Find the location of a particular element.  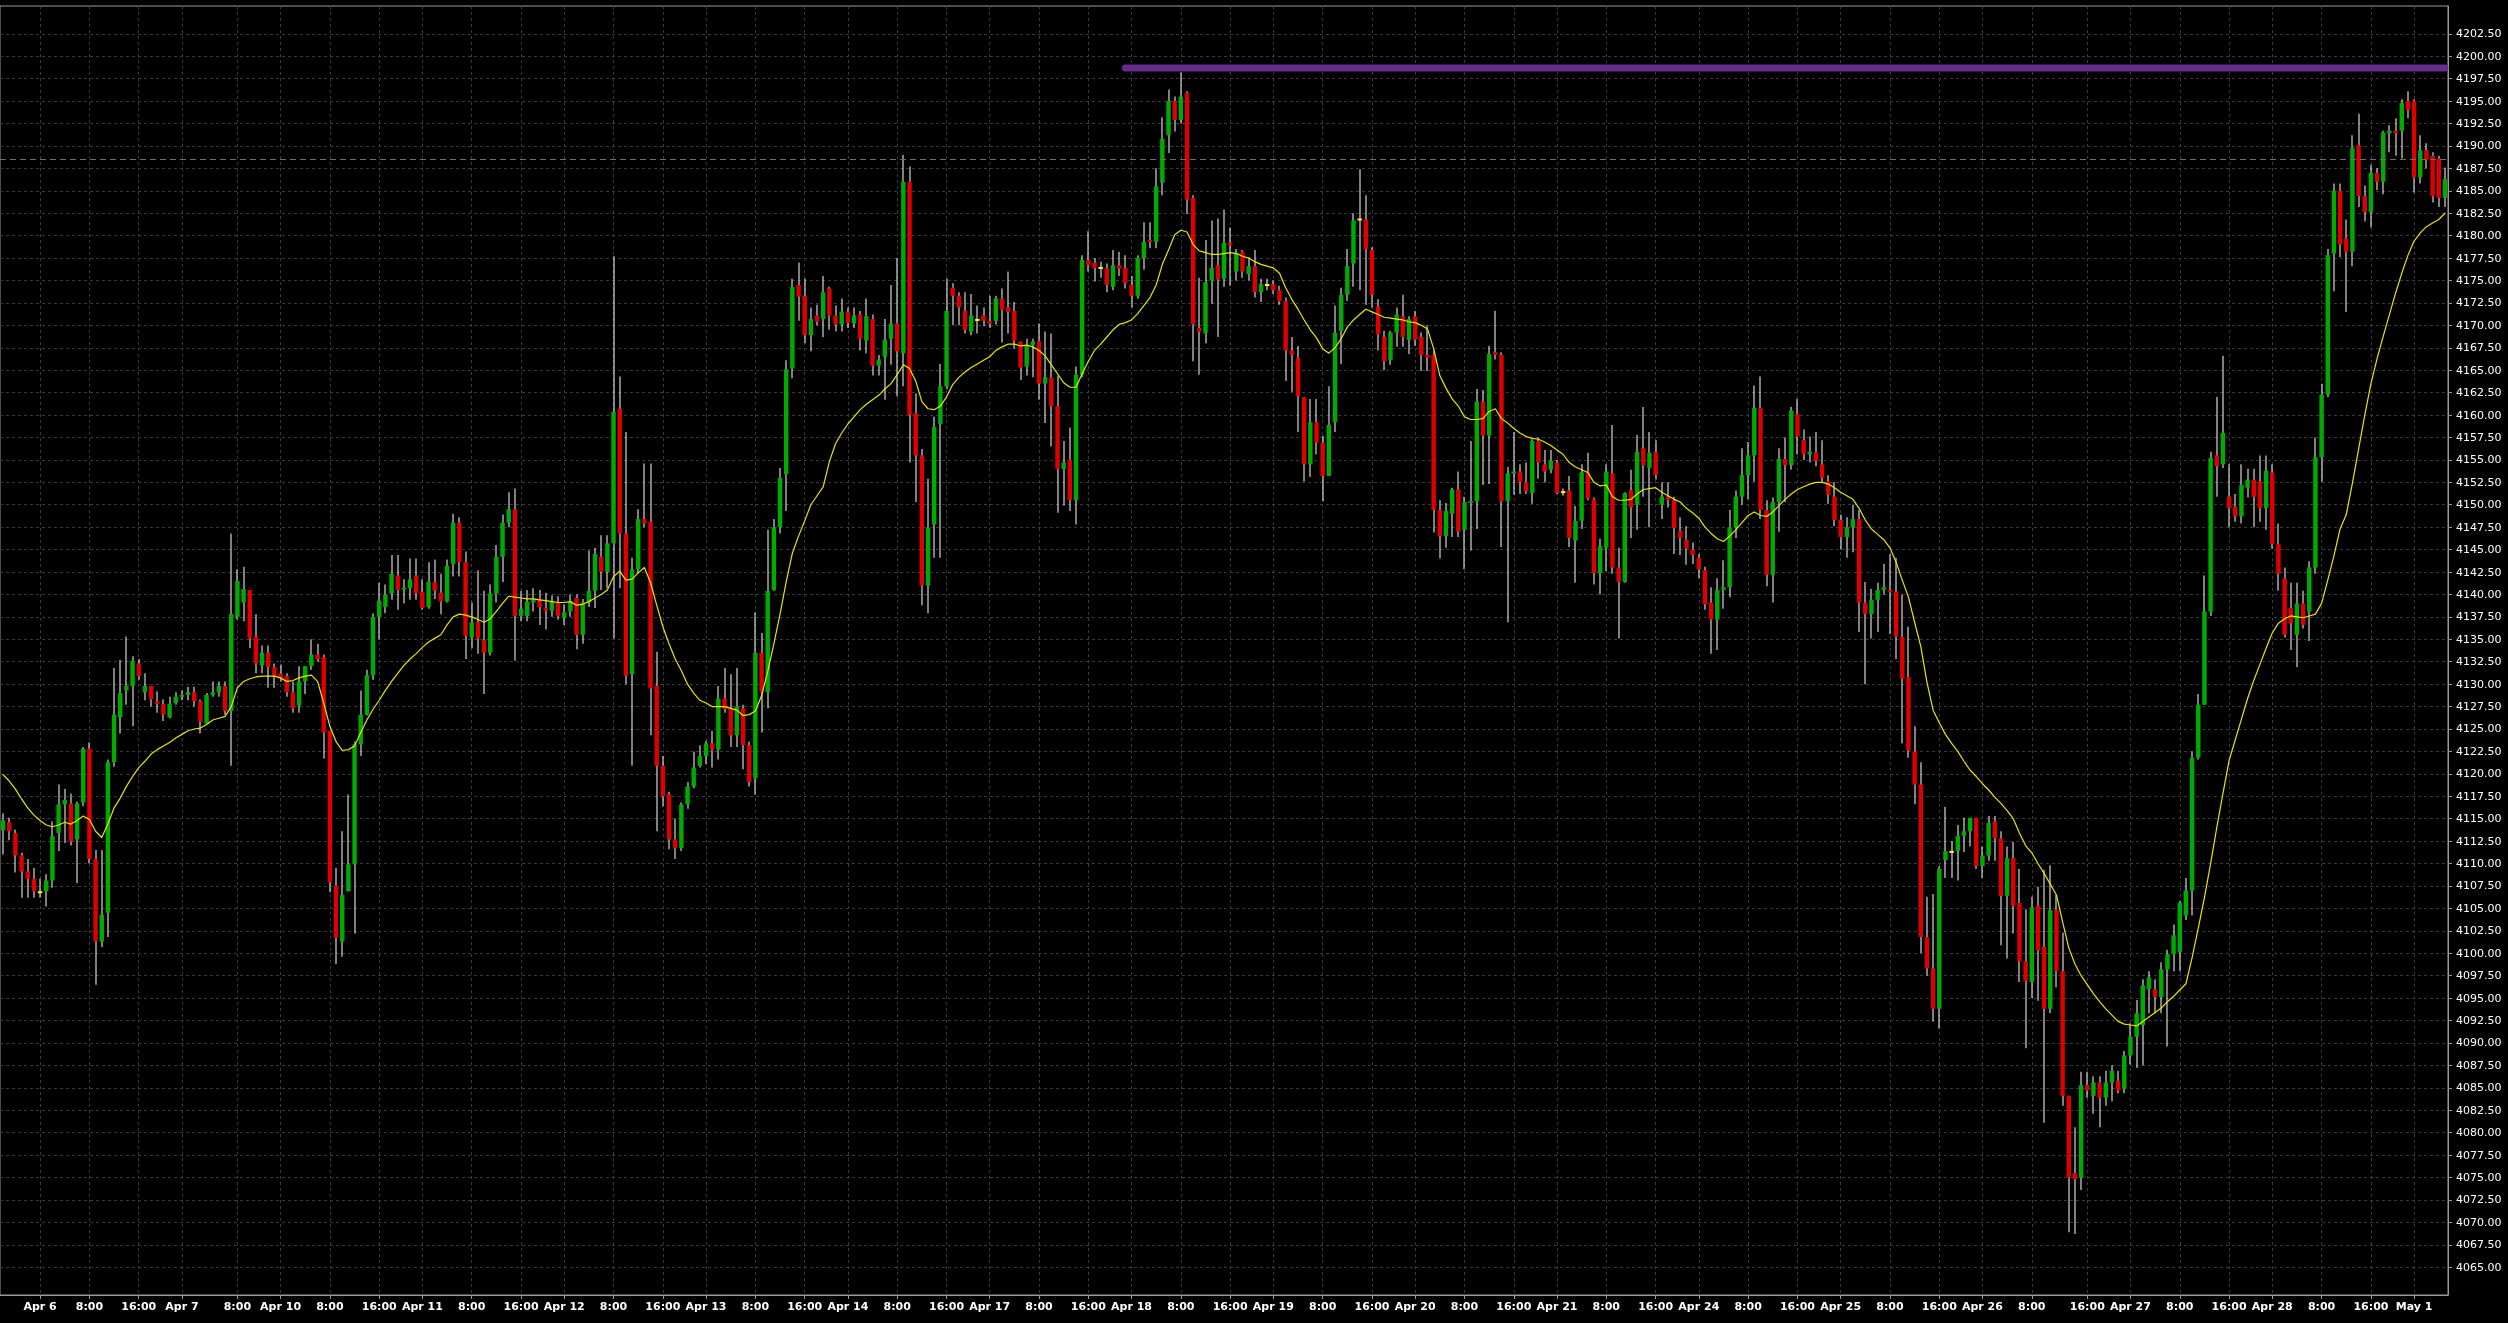

y-tick-label: 4192.50 is located at coordinates (2479, 124).